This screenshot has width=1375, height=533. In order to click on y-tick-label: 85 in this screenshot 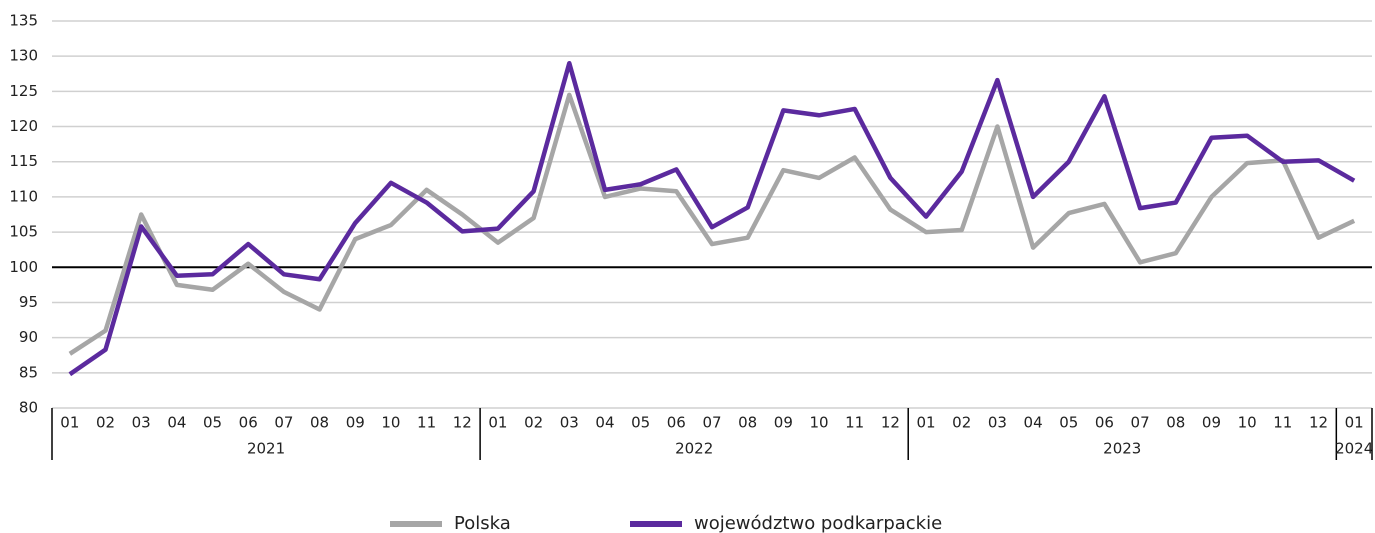, I will do `click(28, 372)`.